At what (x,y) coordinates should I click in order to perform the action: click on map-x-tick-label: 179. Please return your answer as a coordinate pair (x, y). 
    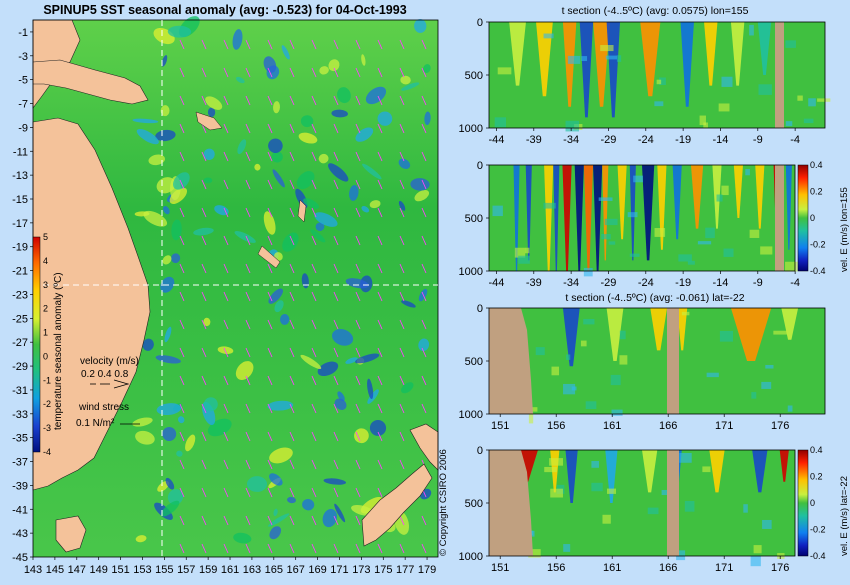
    Looking at the image, I should click on (427, 570).